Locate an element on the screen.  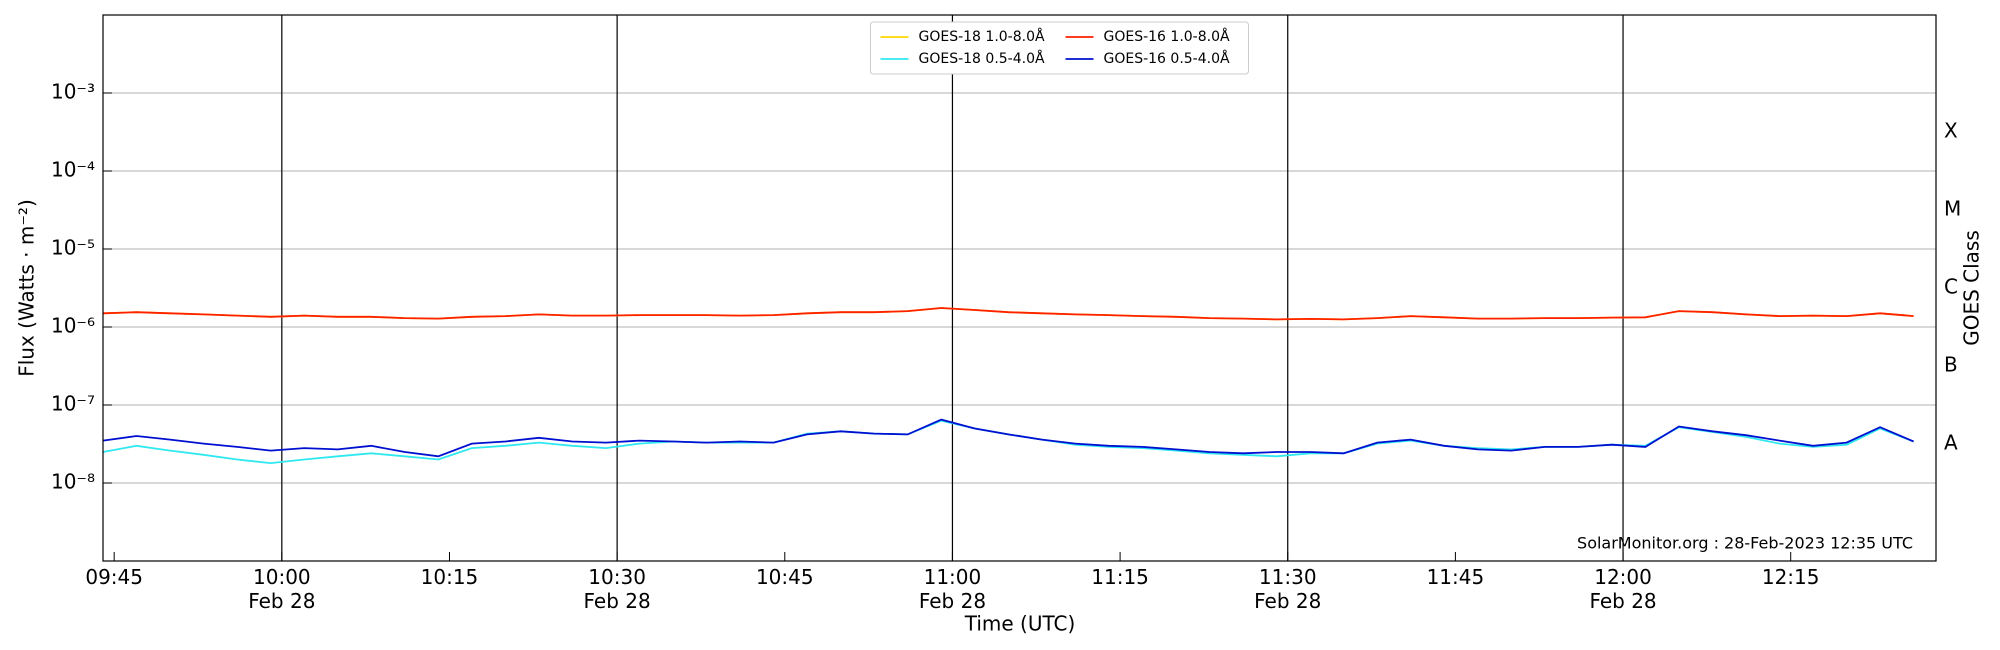
y-tick-label: 10⁻⁵ is located at coordinates (73, 248).